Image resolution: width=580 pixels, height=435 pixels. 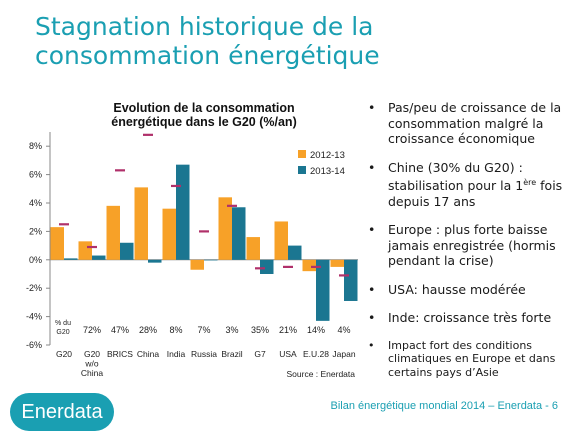 What do you see at coordinates (35, 231) in the screenshot?
I see `y-tick-label: 2%` at bounding box center [35, 231].